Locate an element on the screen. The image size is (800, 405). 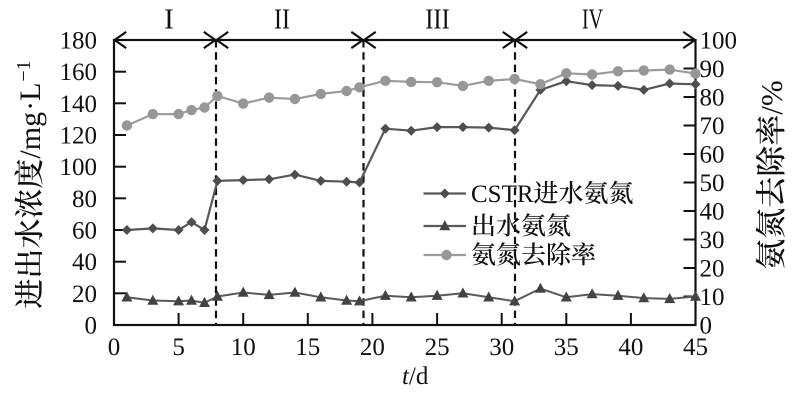
svg-text: CSTR is located at coordinates (502, 194).